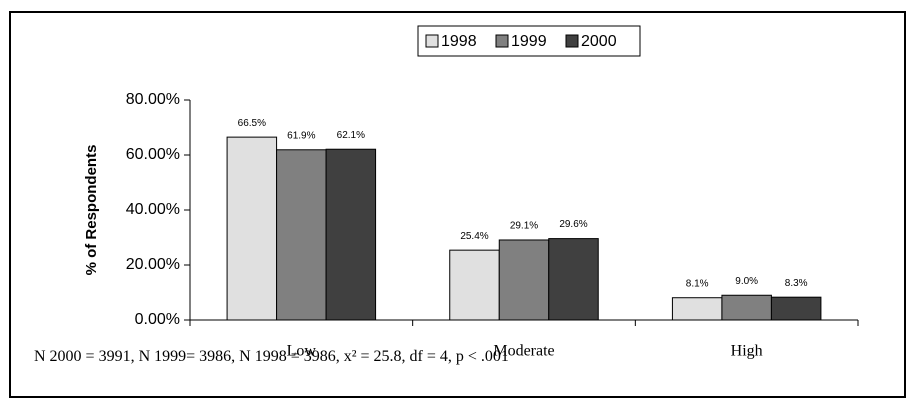  What do you see at coordinates (153, 264) in the screenshot?
I see `y-tick-label: 20.00%` at bounding box center [153, 264].